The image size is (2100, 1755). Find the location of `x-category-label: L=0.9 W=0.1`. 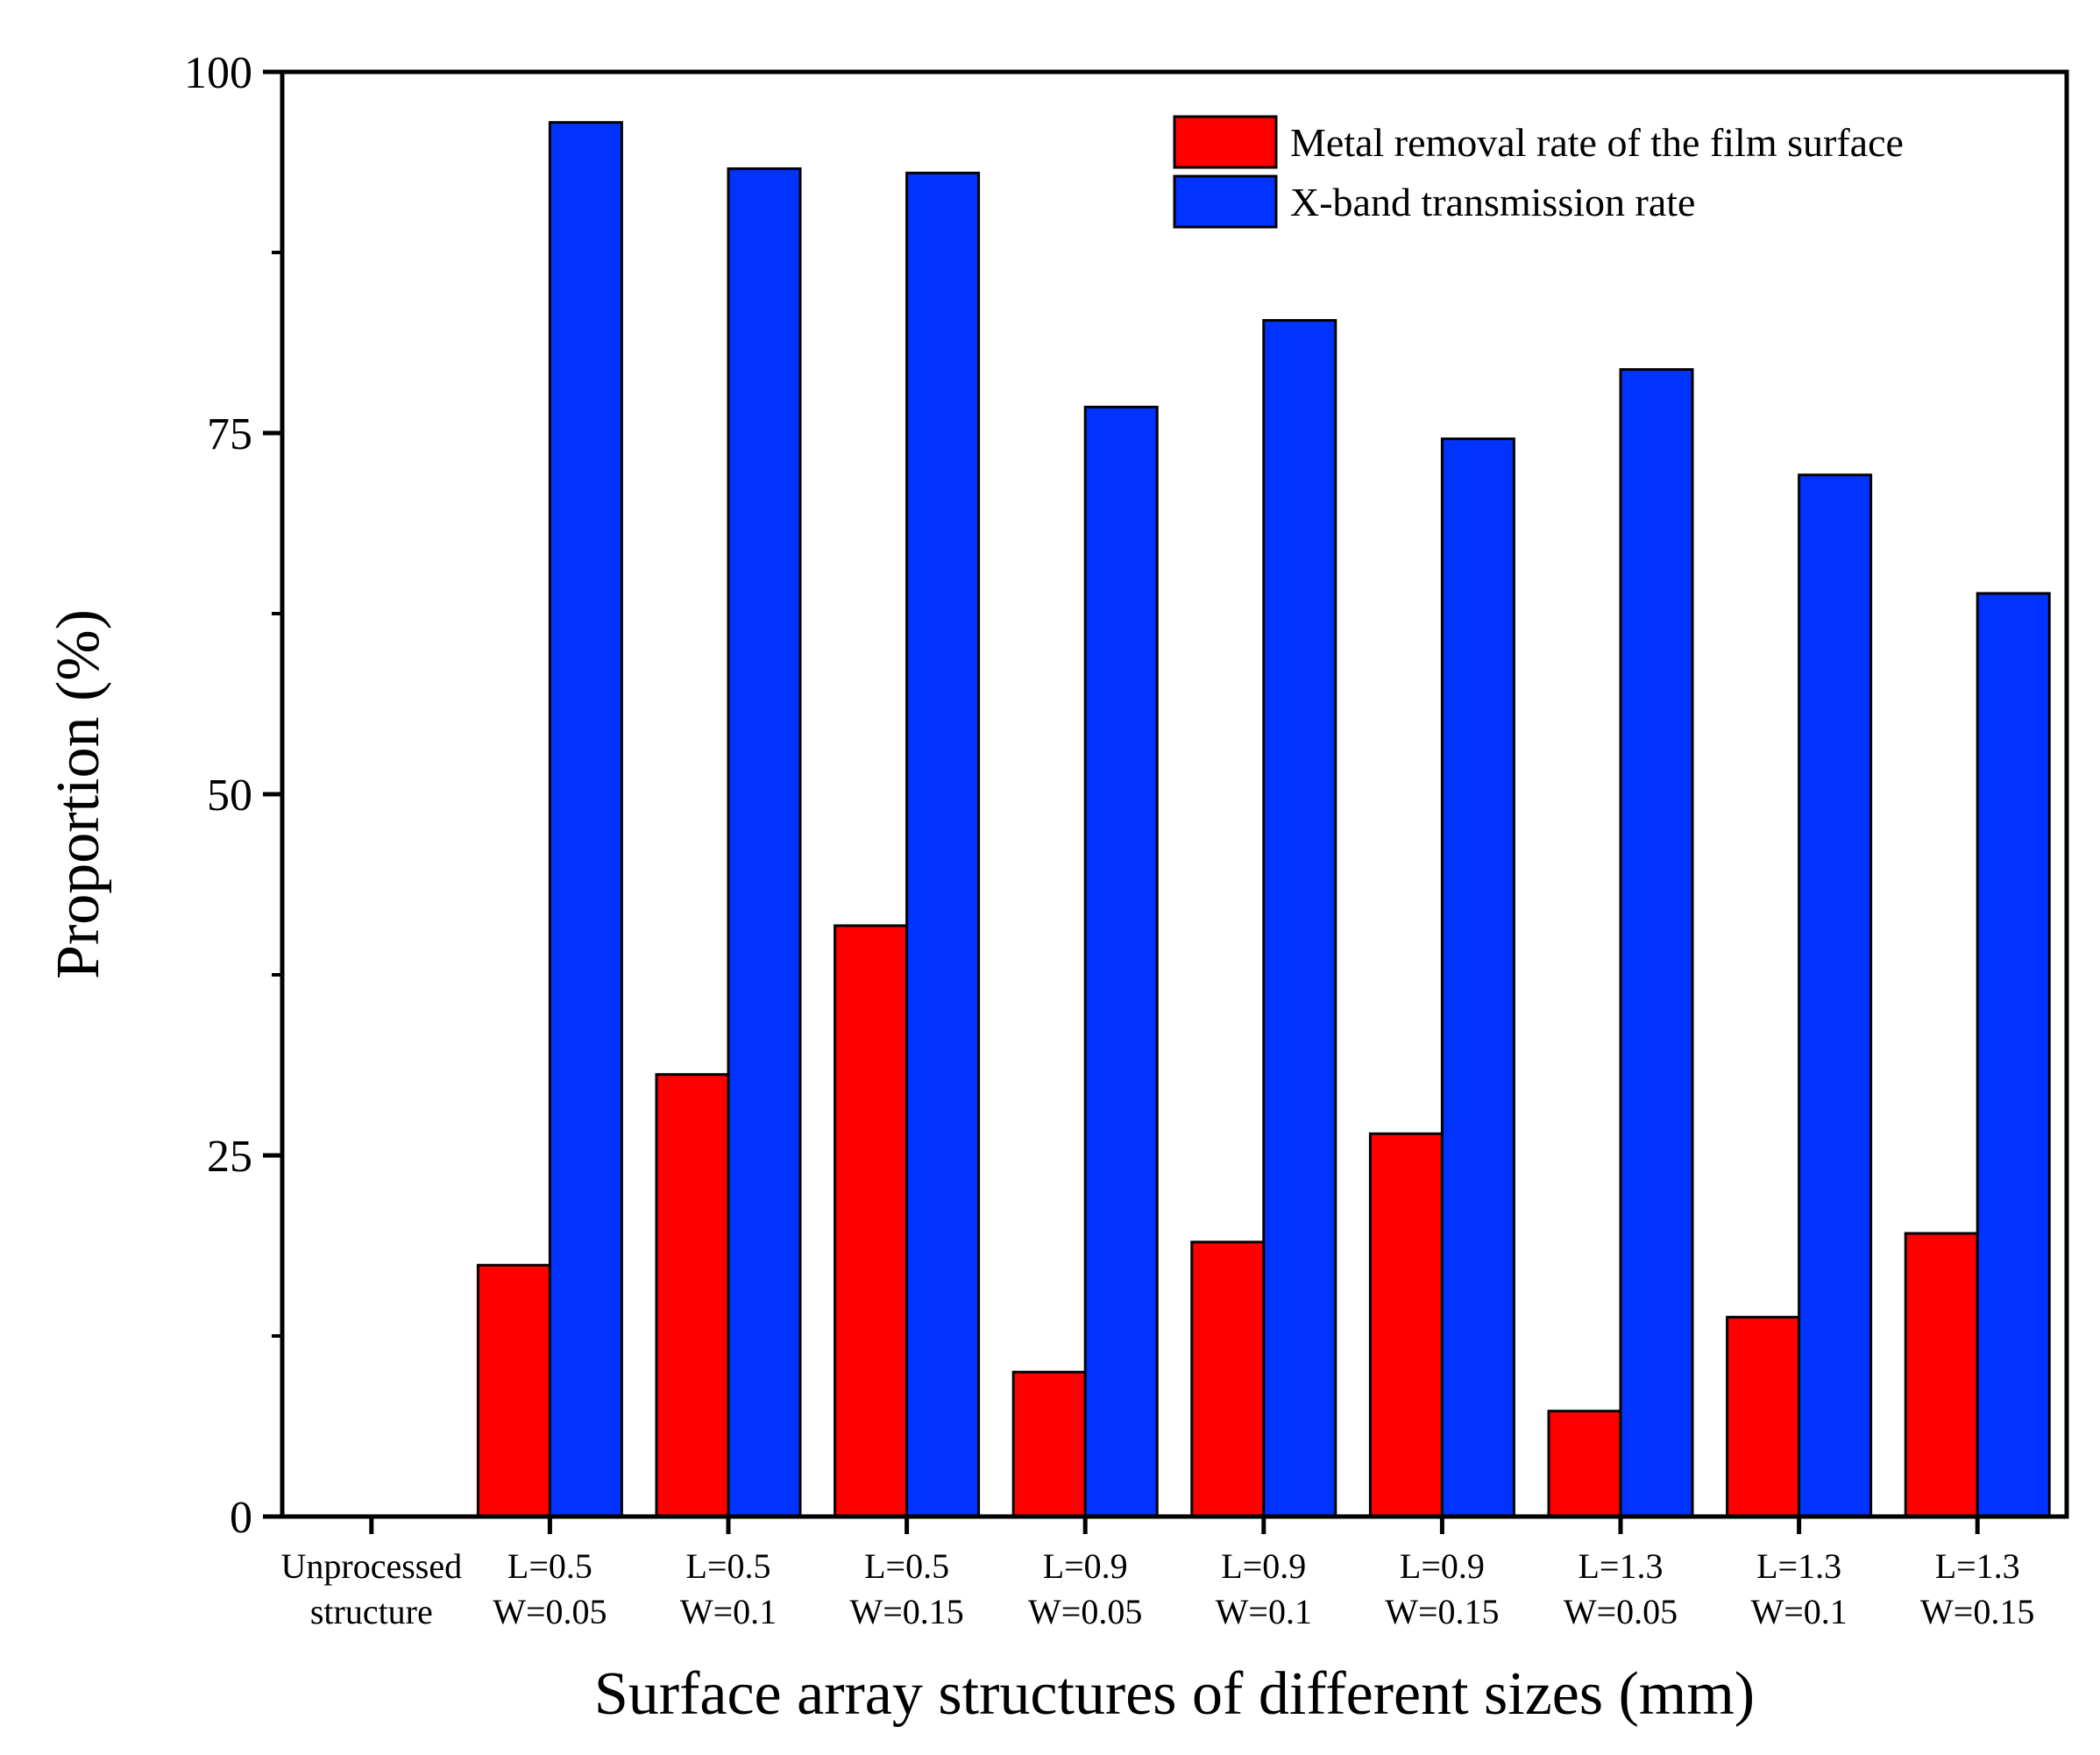

x-category-label: L=0.9 W=0.1 is located at coordinates (1264, 1589).